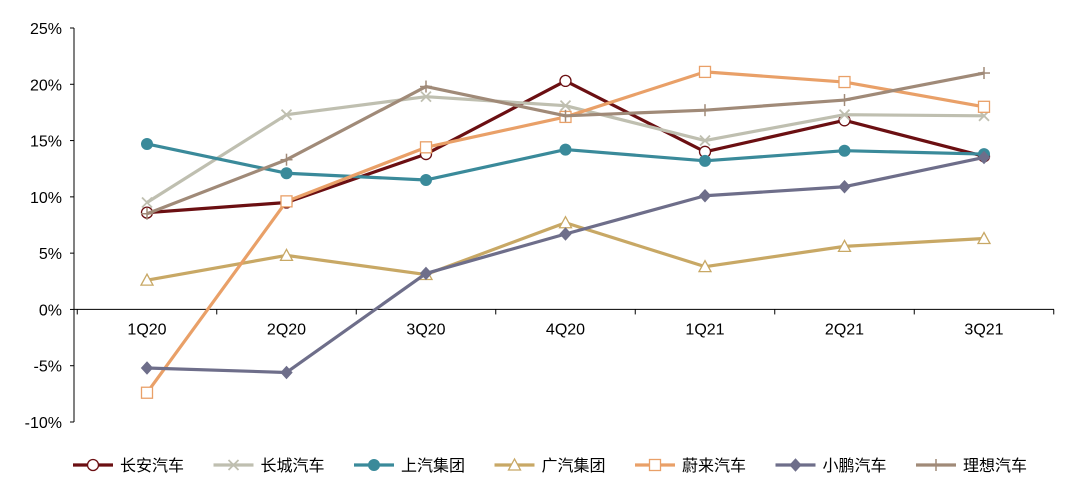 The width and height of the screenshot is (1080, 496). I want to click on legend-label: 蔚来汽车, so click(714, 466).